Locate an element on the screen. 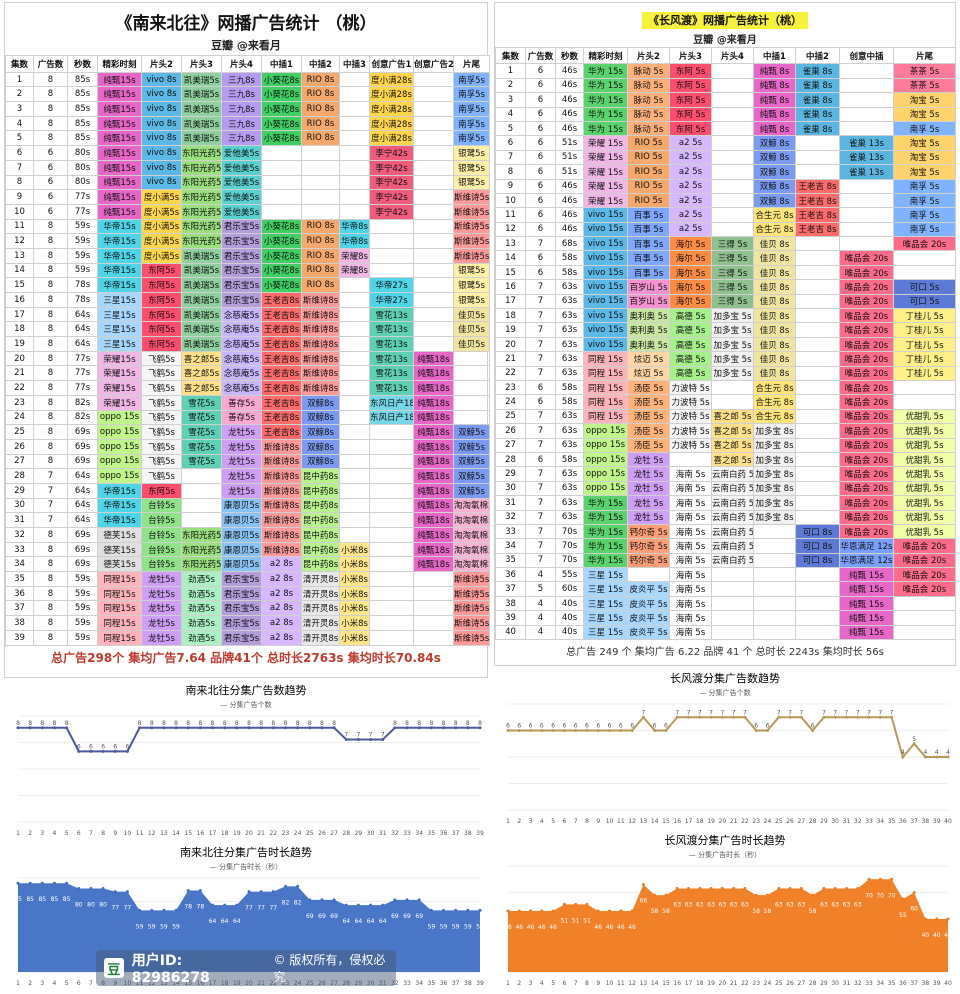 This screenshot has width=960, height=994. right-title: 《长风渡》网播广告统计（桃） is located at coordinates (725, 20).